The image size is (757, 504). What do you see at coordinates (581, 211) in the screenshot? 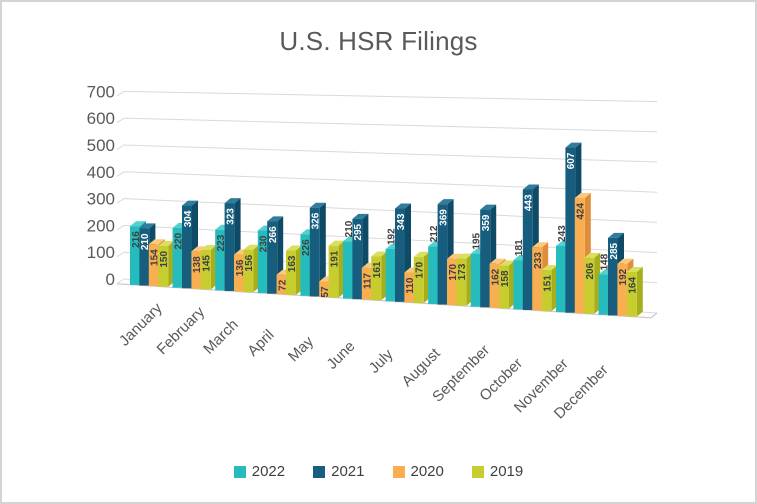
I see `bar-value-label: 424` at bounding box center [581, 211].